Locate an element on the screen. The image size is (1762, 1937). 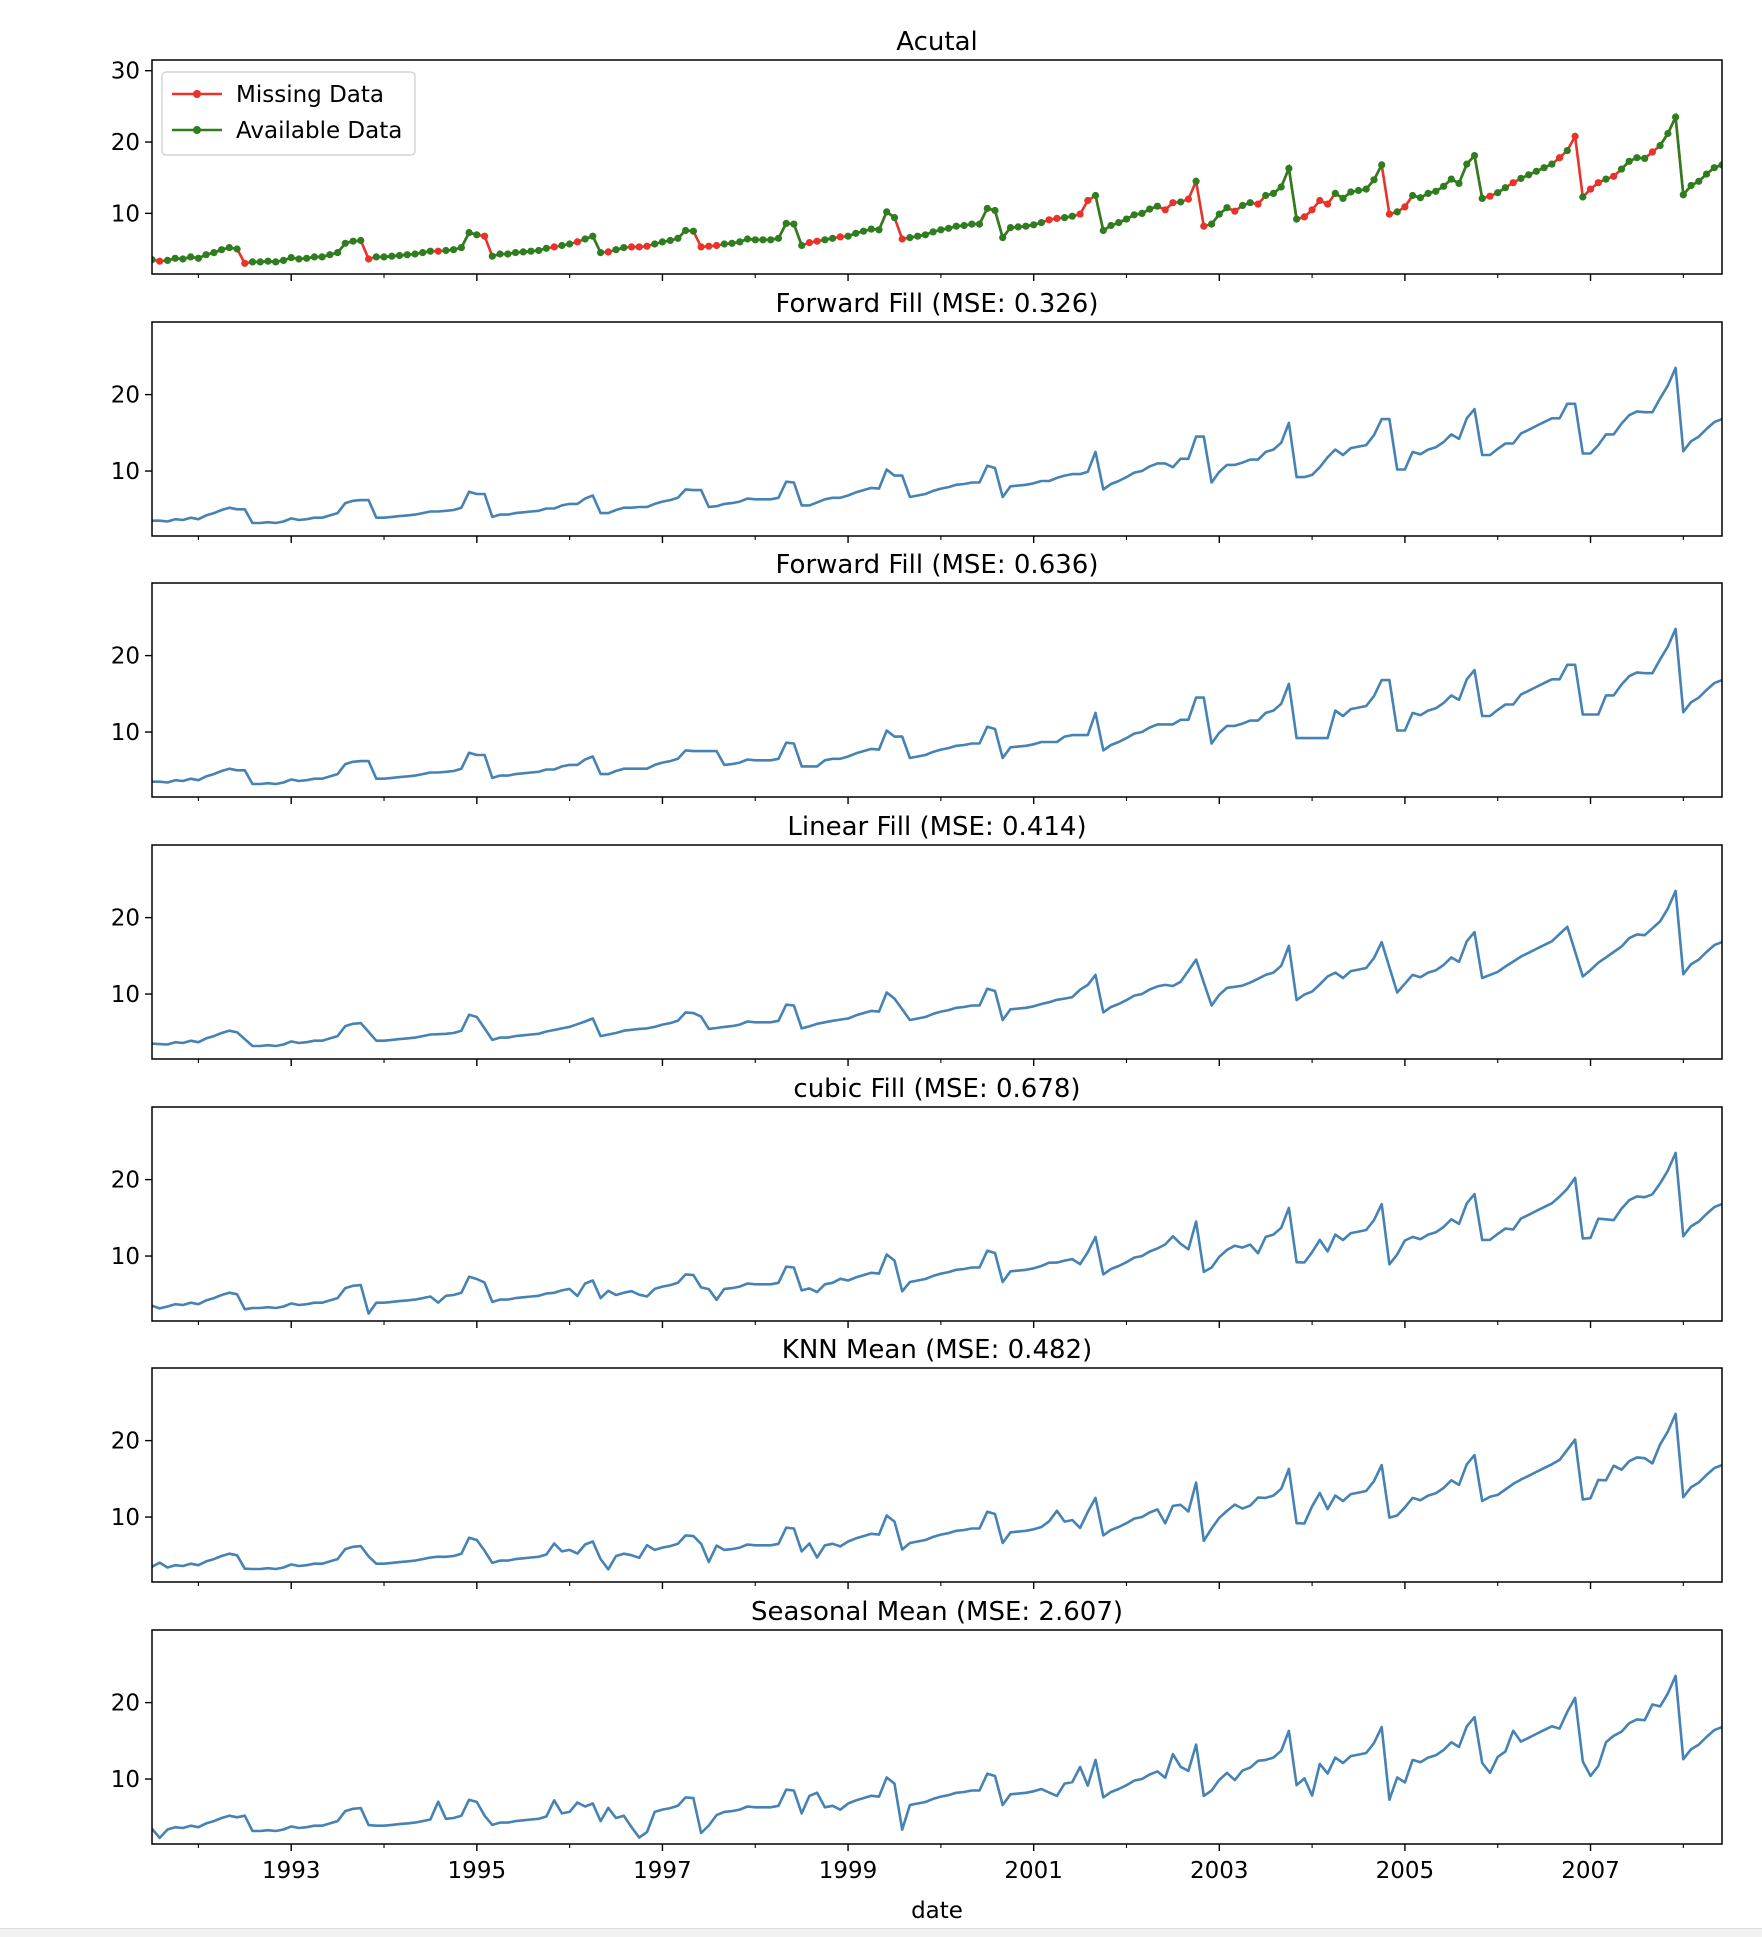
panel-title: cubic Fill (MSE: 0.678) is located at coordinates (936, 1089).